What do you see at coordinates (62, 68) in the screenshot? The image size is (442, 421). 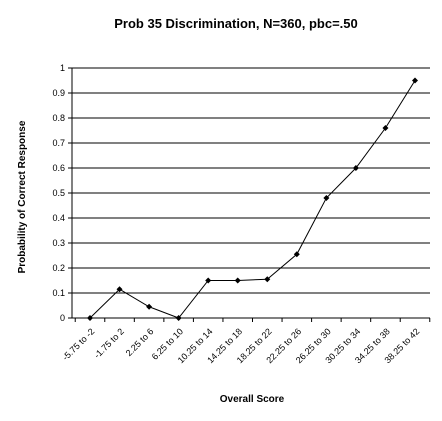 I see `y-tick-label: 1` at bounding box center [62, 68].